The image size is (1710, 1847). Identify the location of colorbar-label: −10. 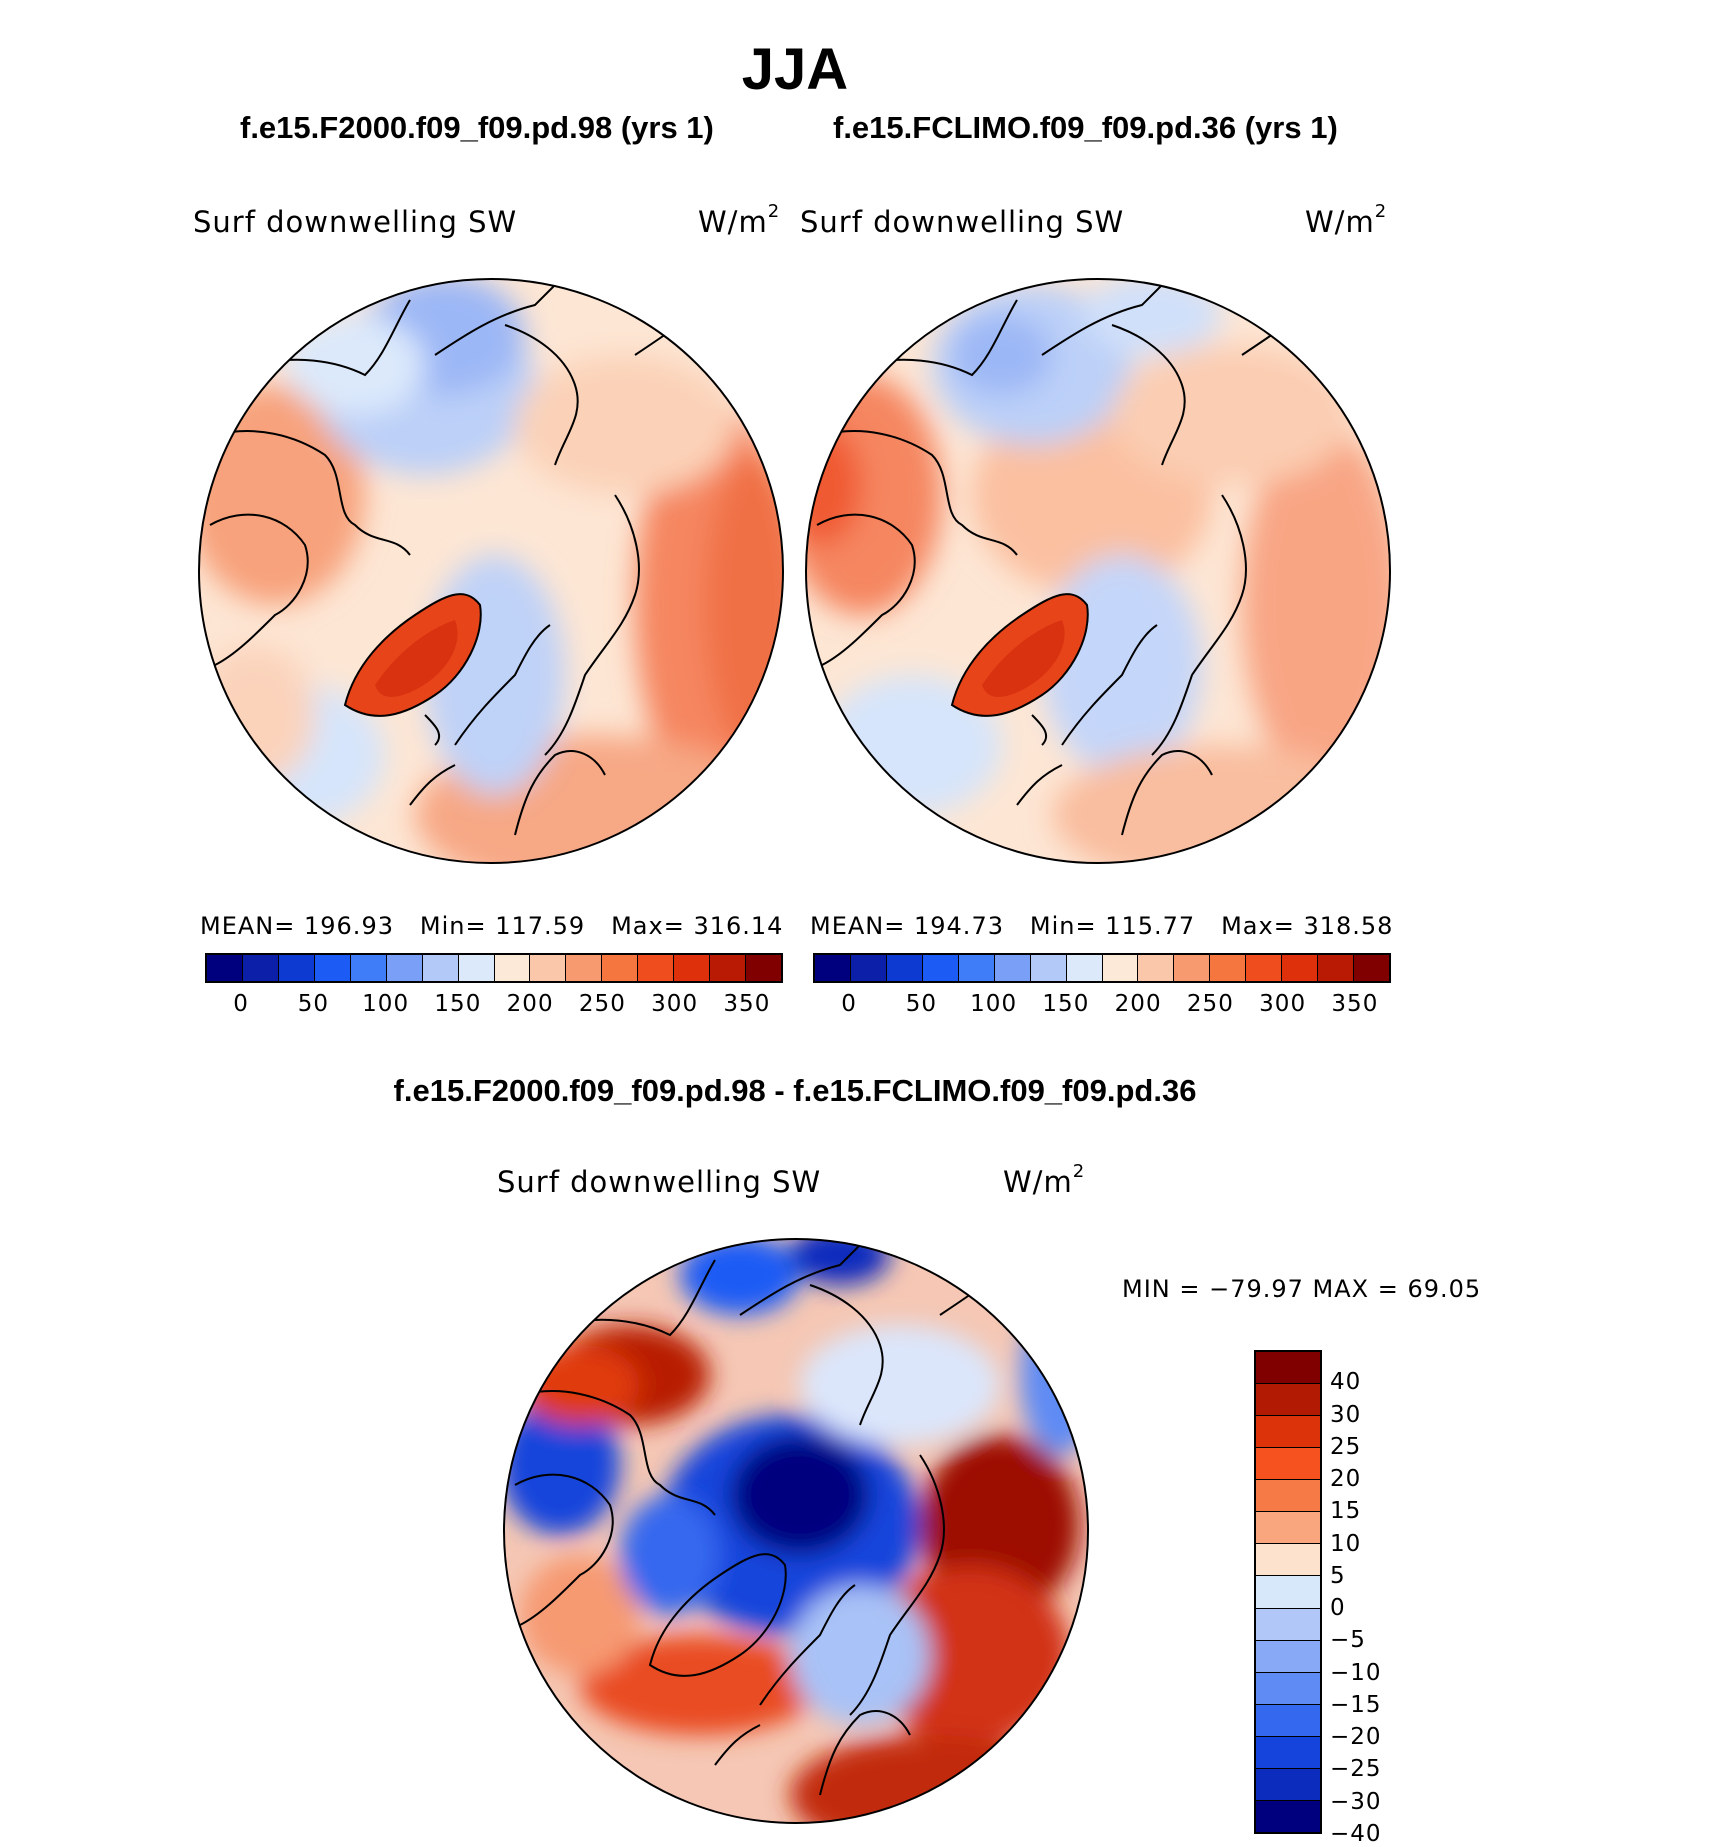
(1356, 1672).